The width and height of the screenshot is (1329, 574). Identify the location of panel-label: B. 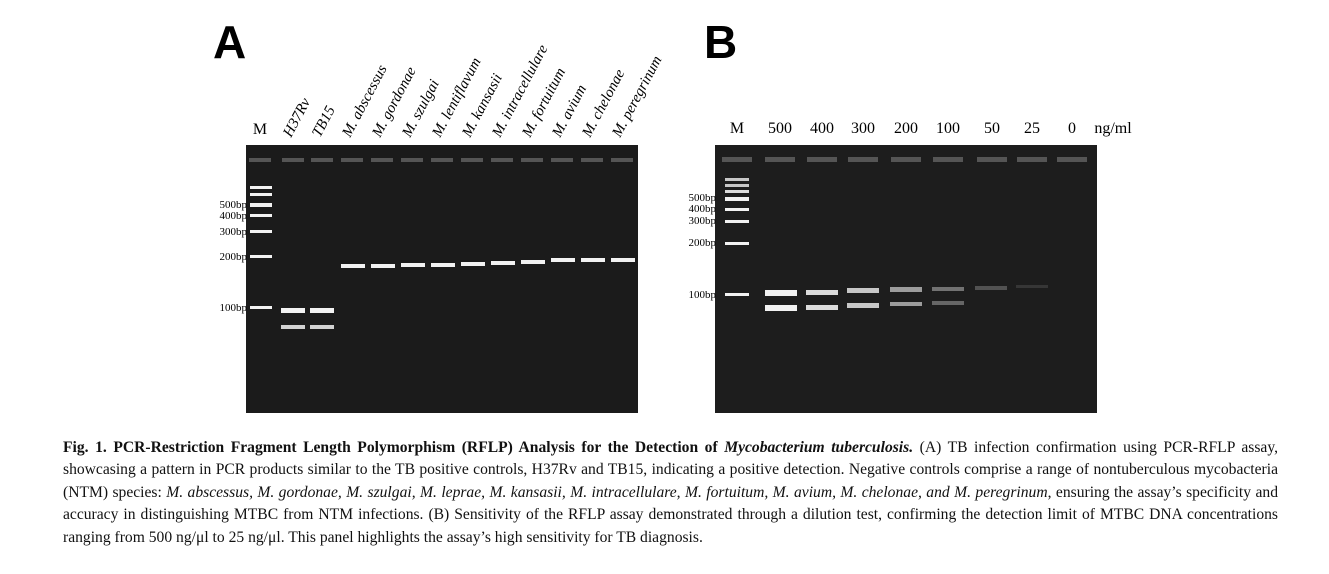
(720, 42).